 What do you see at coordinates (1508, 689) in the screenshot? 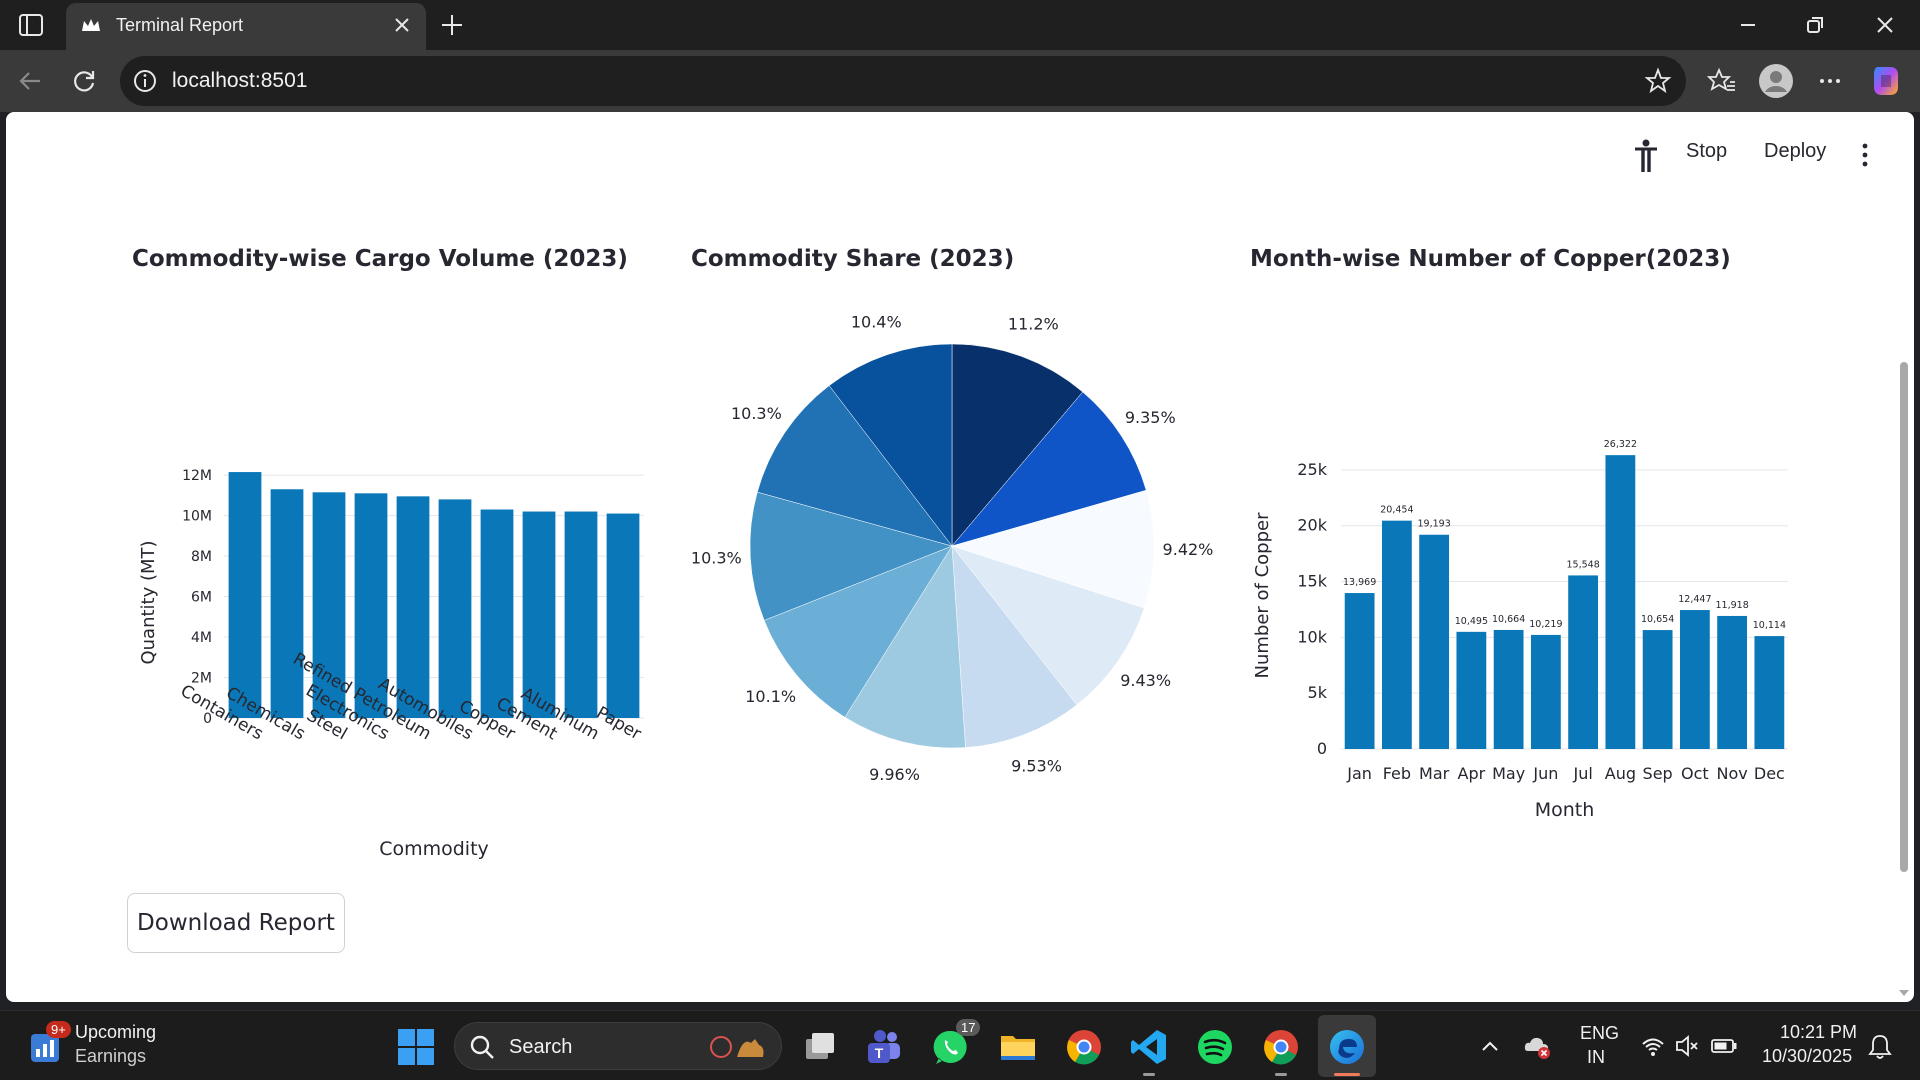
I see `bar-may` at bounding box center [1508, 689].